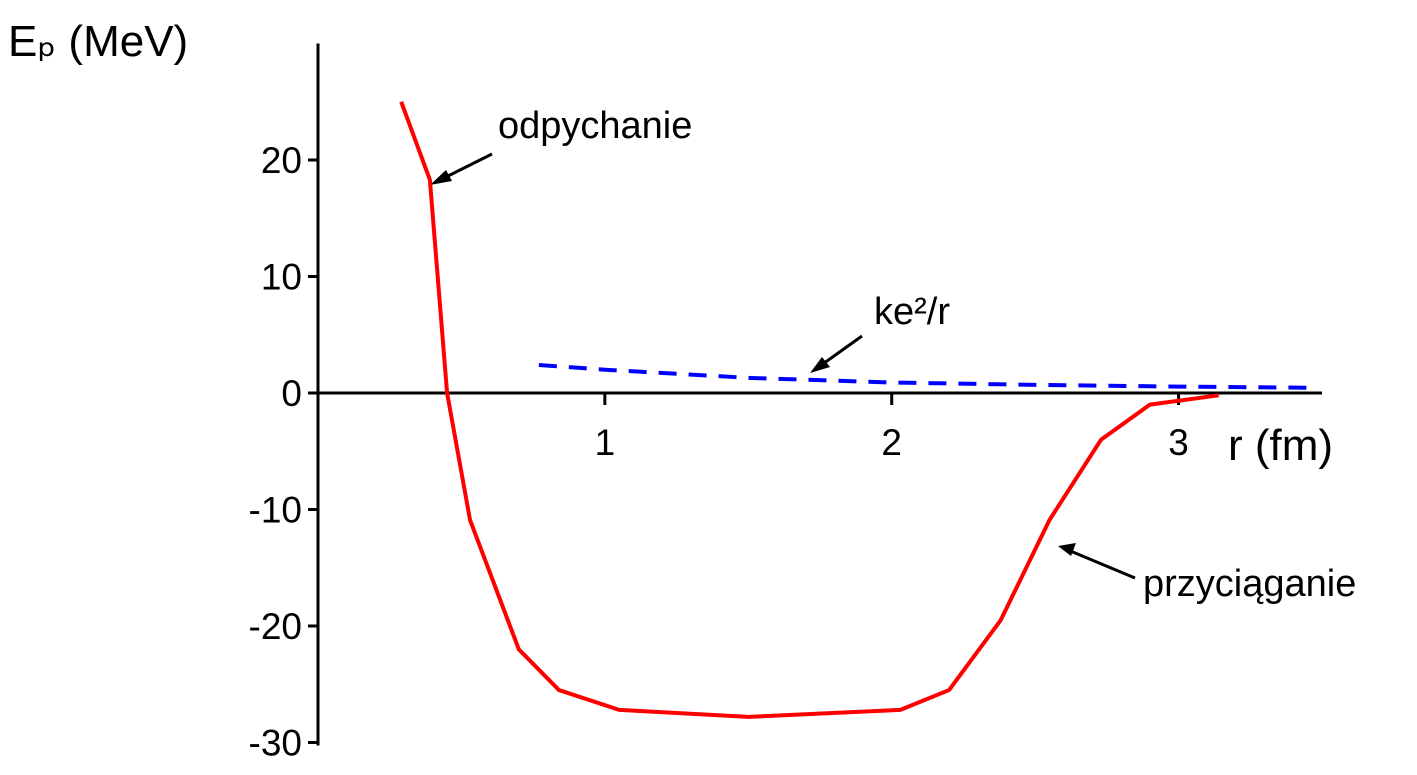  What do you see at coordinates (924, 376) in the screenshot?
I see `series-line` at bounding box center [924, 376].